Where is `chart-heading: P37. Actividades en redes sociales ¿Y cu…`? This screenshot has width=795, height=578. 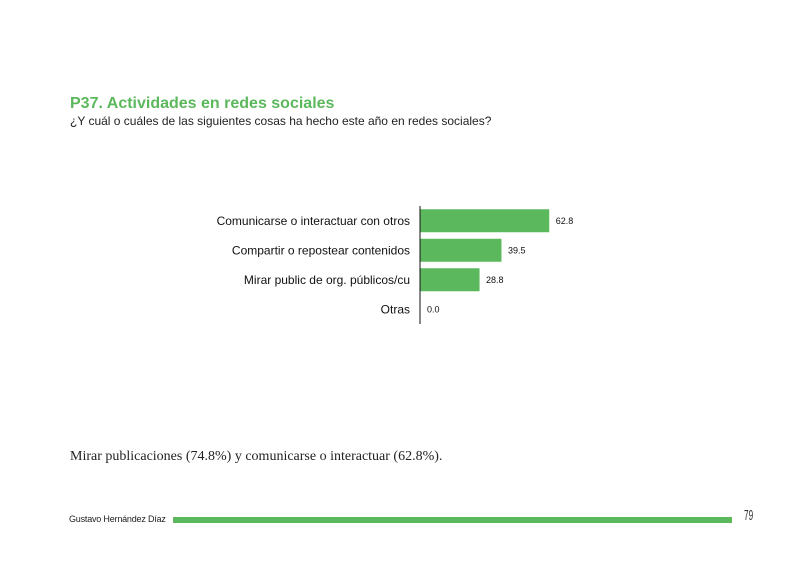
chart-heading: P37. Actividades en redes sociales ¿Y cu… is located at coordinates (280, 111).